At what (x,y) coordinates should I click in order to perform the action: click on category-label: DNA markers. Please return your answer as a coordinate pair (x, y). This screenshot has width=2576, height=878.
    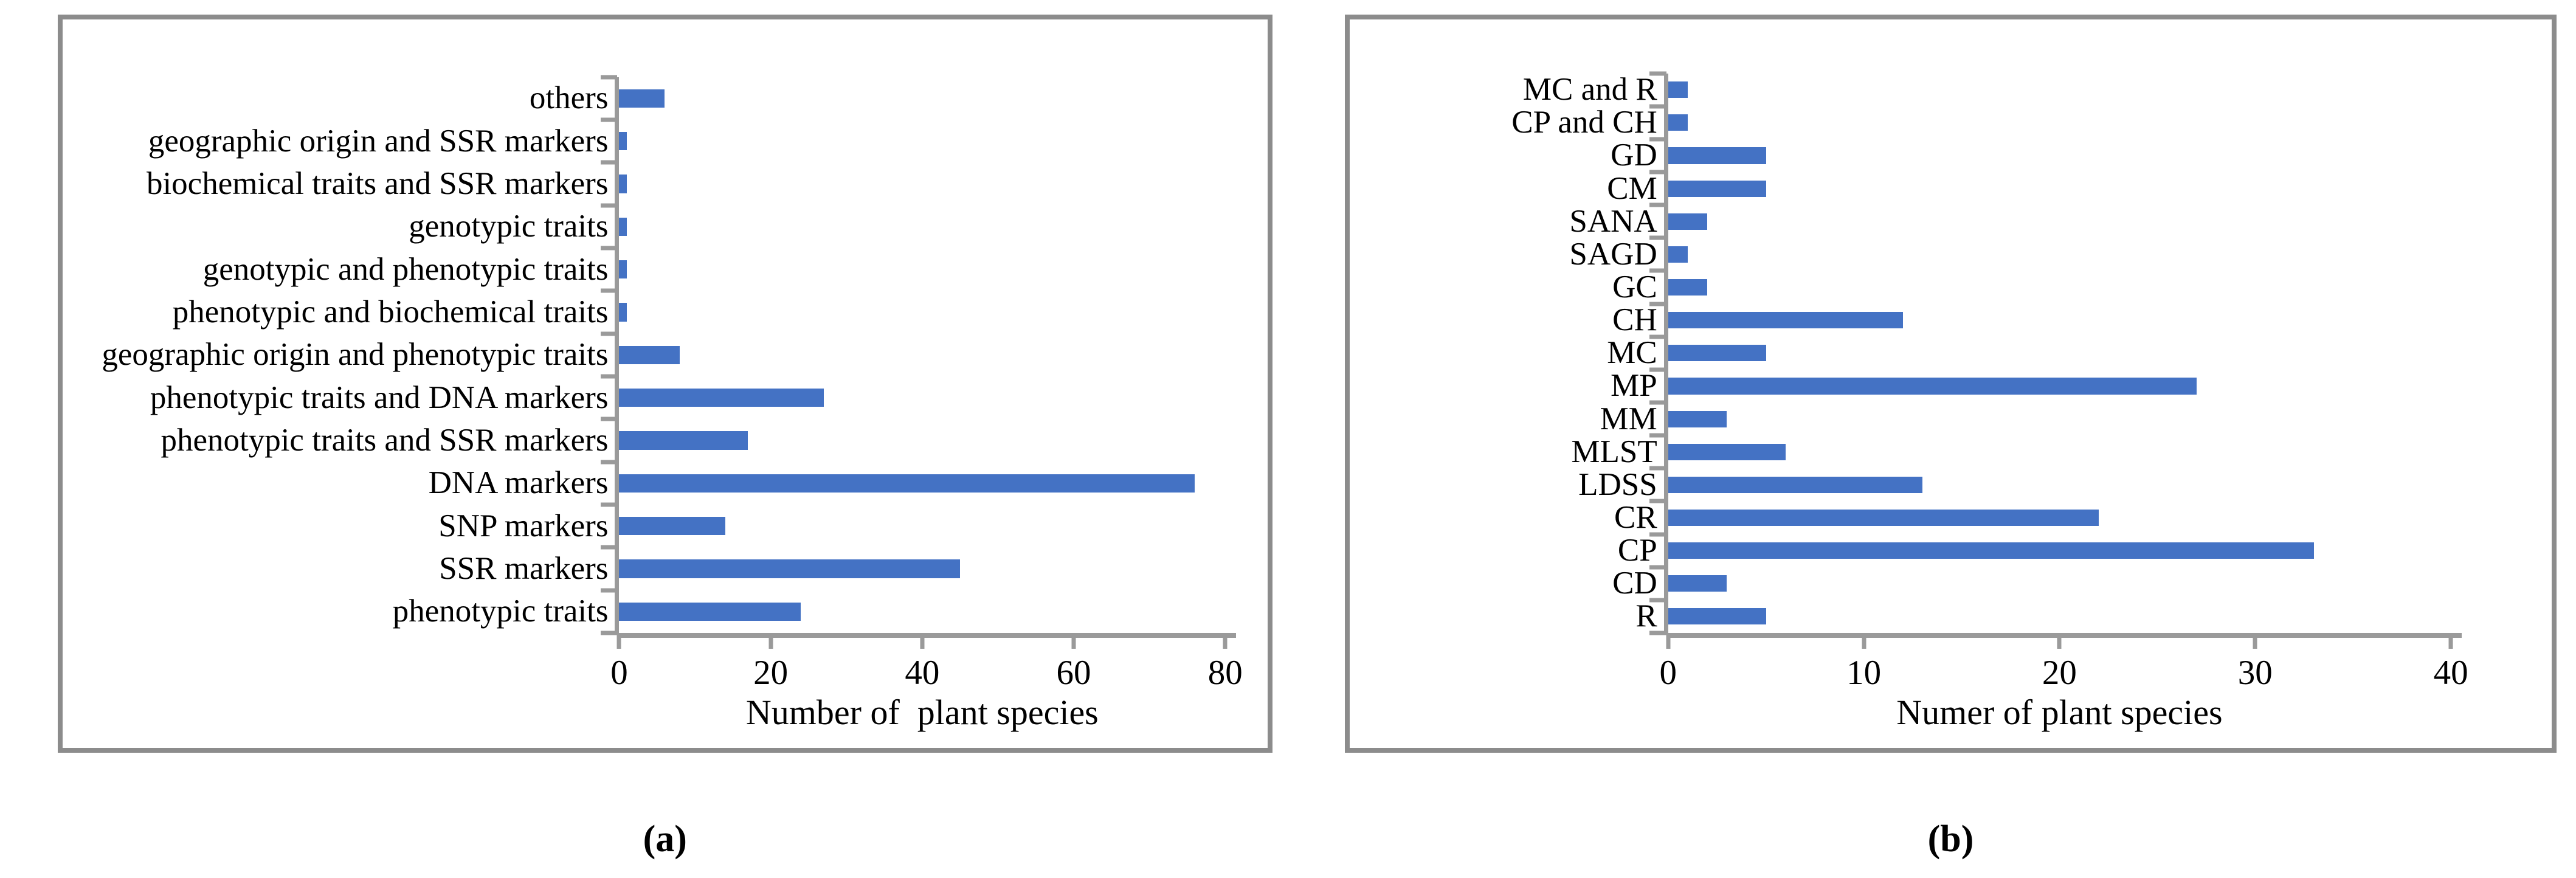
    Looking at the image, I should click on (518, 483).